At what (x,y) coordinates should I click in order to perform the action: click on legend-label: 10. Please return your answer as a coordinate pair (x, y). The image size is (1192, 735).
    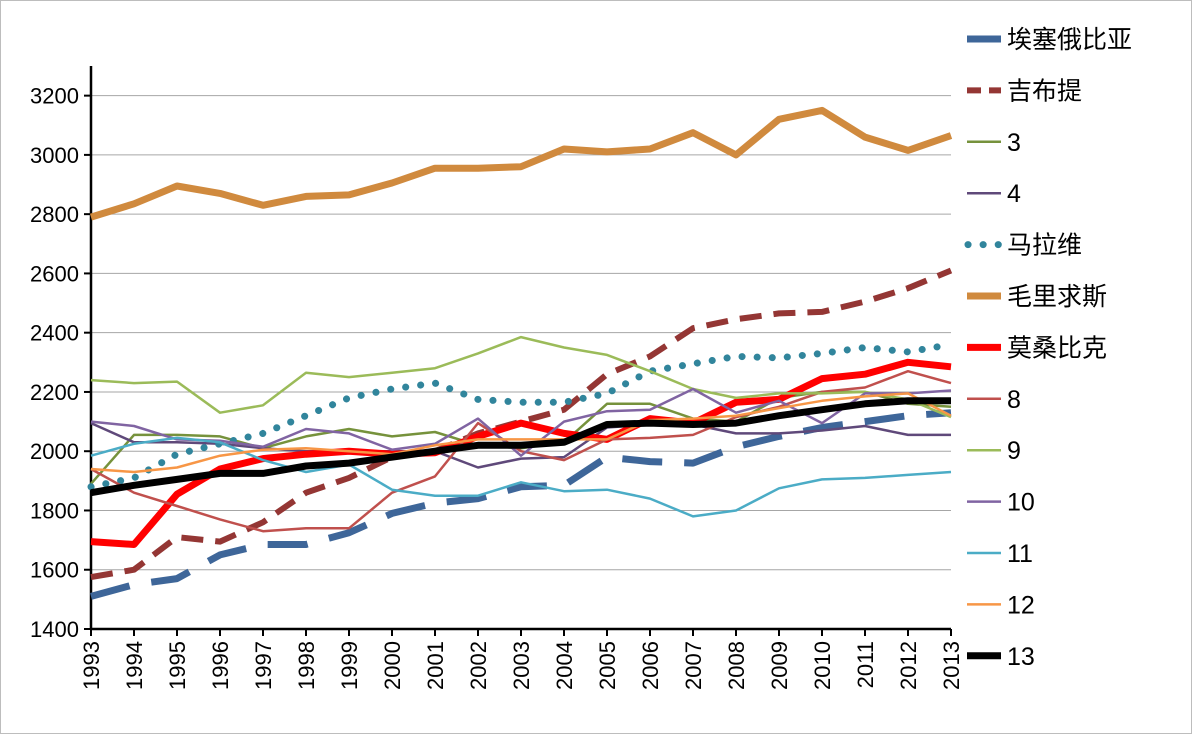
    Looking at the image, I should click on (1021, 503).